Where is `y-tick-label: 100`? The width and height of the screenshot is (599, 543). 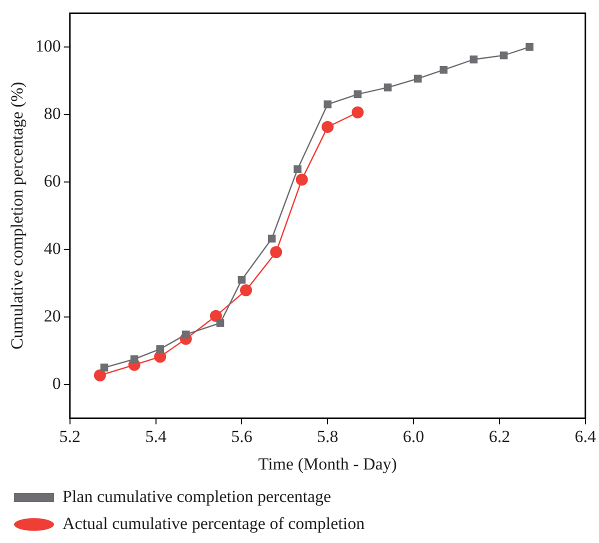
y-tick-label: 100 is located at coordinates (48, 46).